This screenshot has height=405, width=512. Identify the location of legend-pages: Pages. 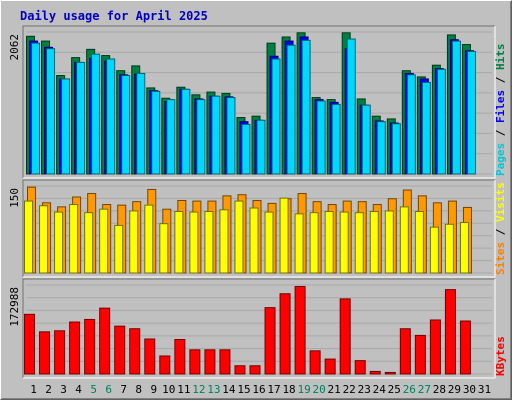
(500, 159).